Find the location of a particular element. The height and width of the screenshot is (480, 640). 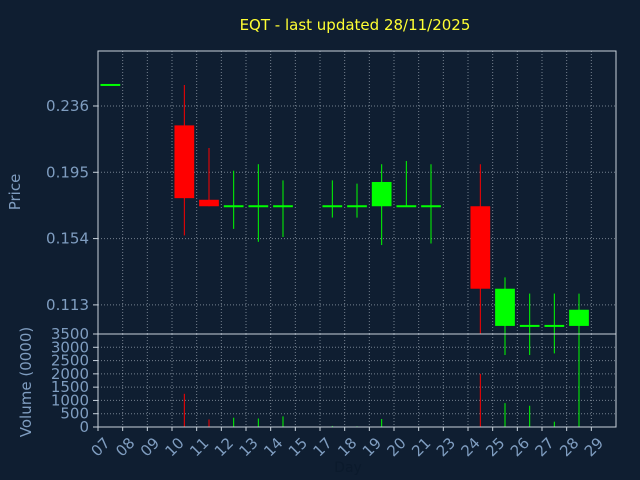

day-tick-label: 18 is located at coordinates (347, 447).